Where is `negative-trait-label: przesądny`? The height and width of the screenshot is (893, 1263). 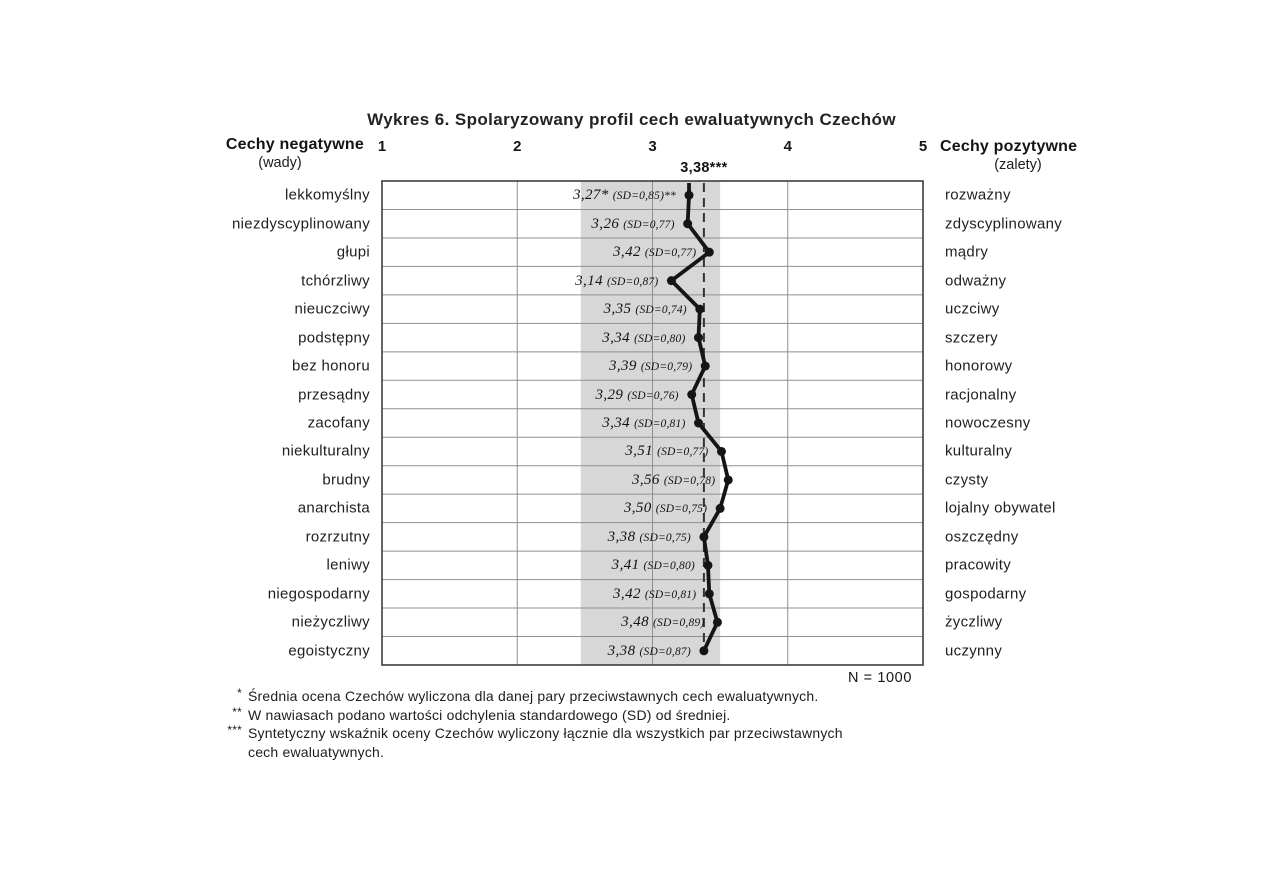 negative-trait-label: przesądny is located at coordinates (334, 395).